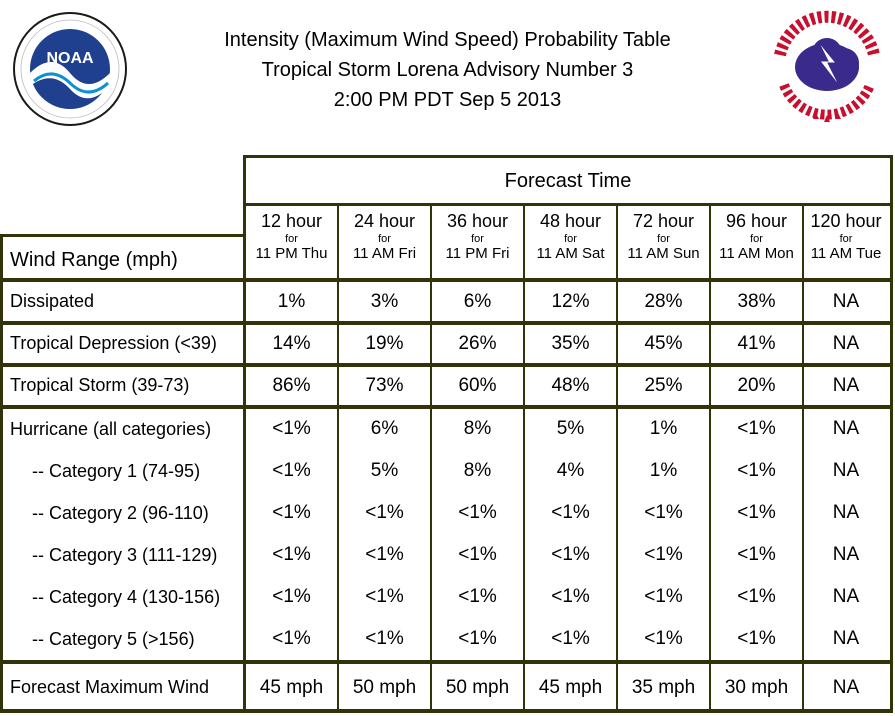 This screenshot has width=895, height=716. Describe the element at coordinates (447, 70) in the screenshot. I see `title-line-2: Tropical Storm Lorena Advisory Number 3` at that location.